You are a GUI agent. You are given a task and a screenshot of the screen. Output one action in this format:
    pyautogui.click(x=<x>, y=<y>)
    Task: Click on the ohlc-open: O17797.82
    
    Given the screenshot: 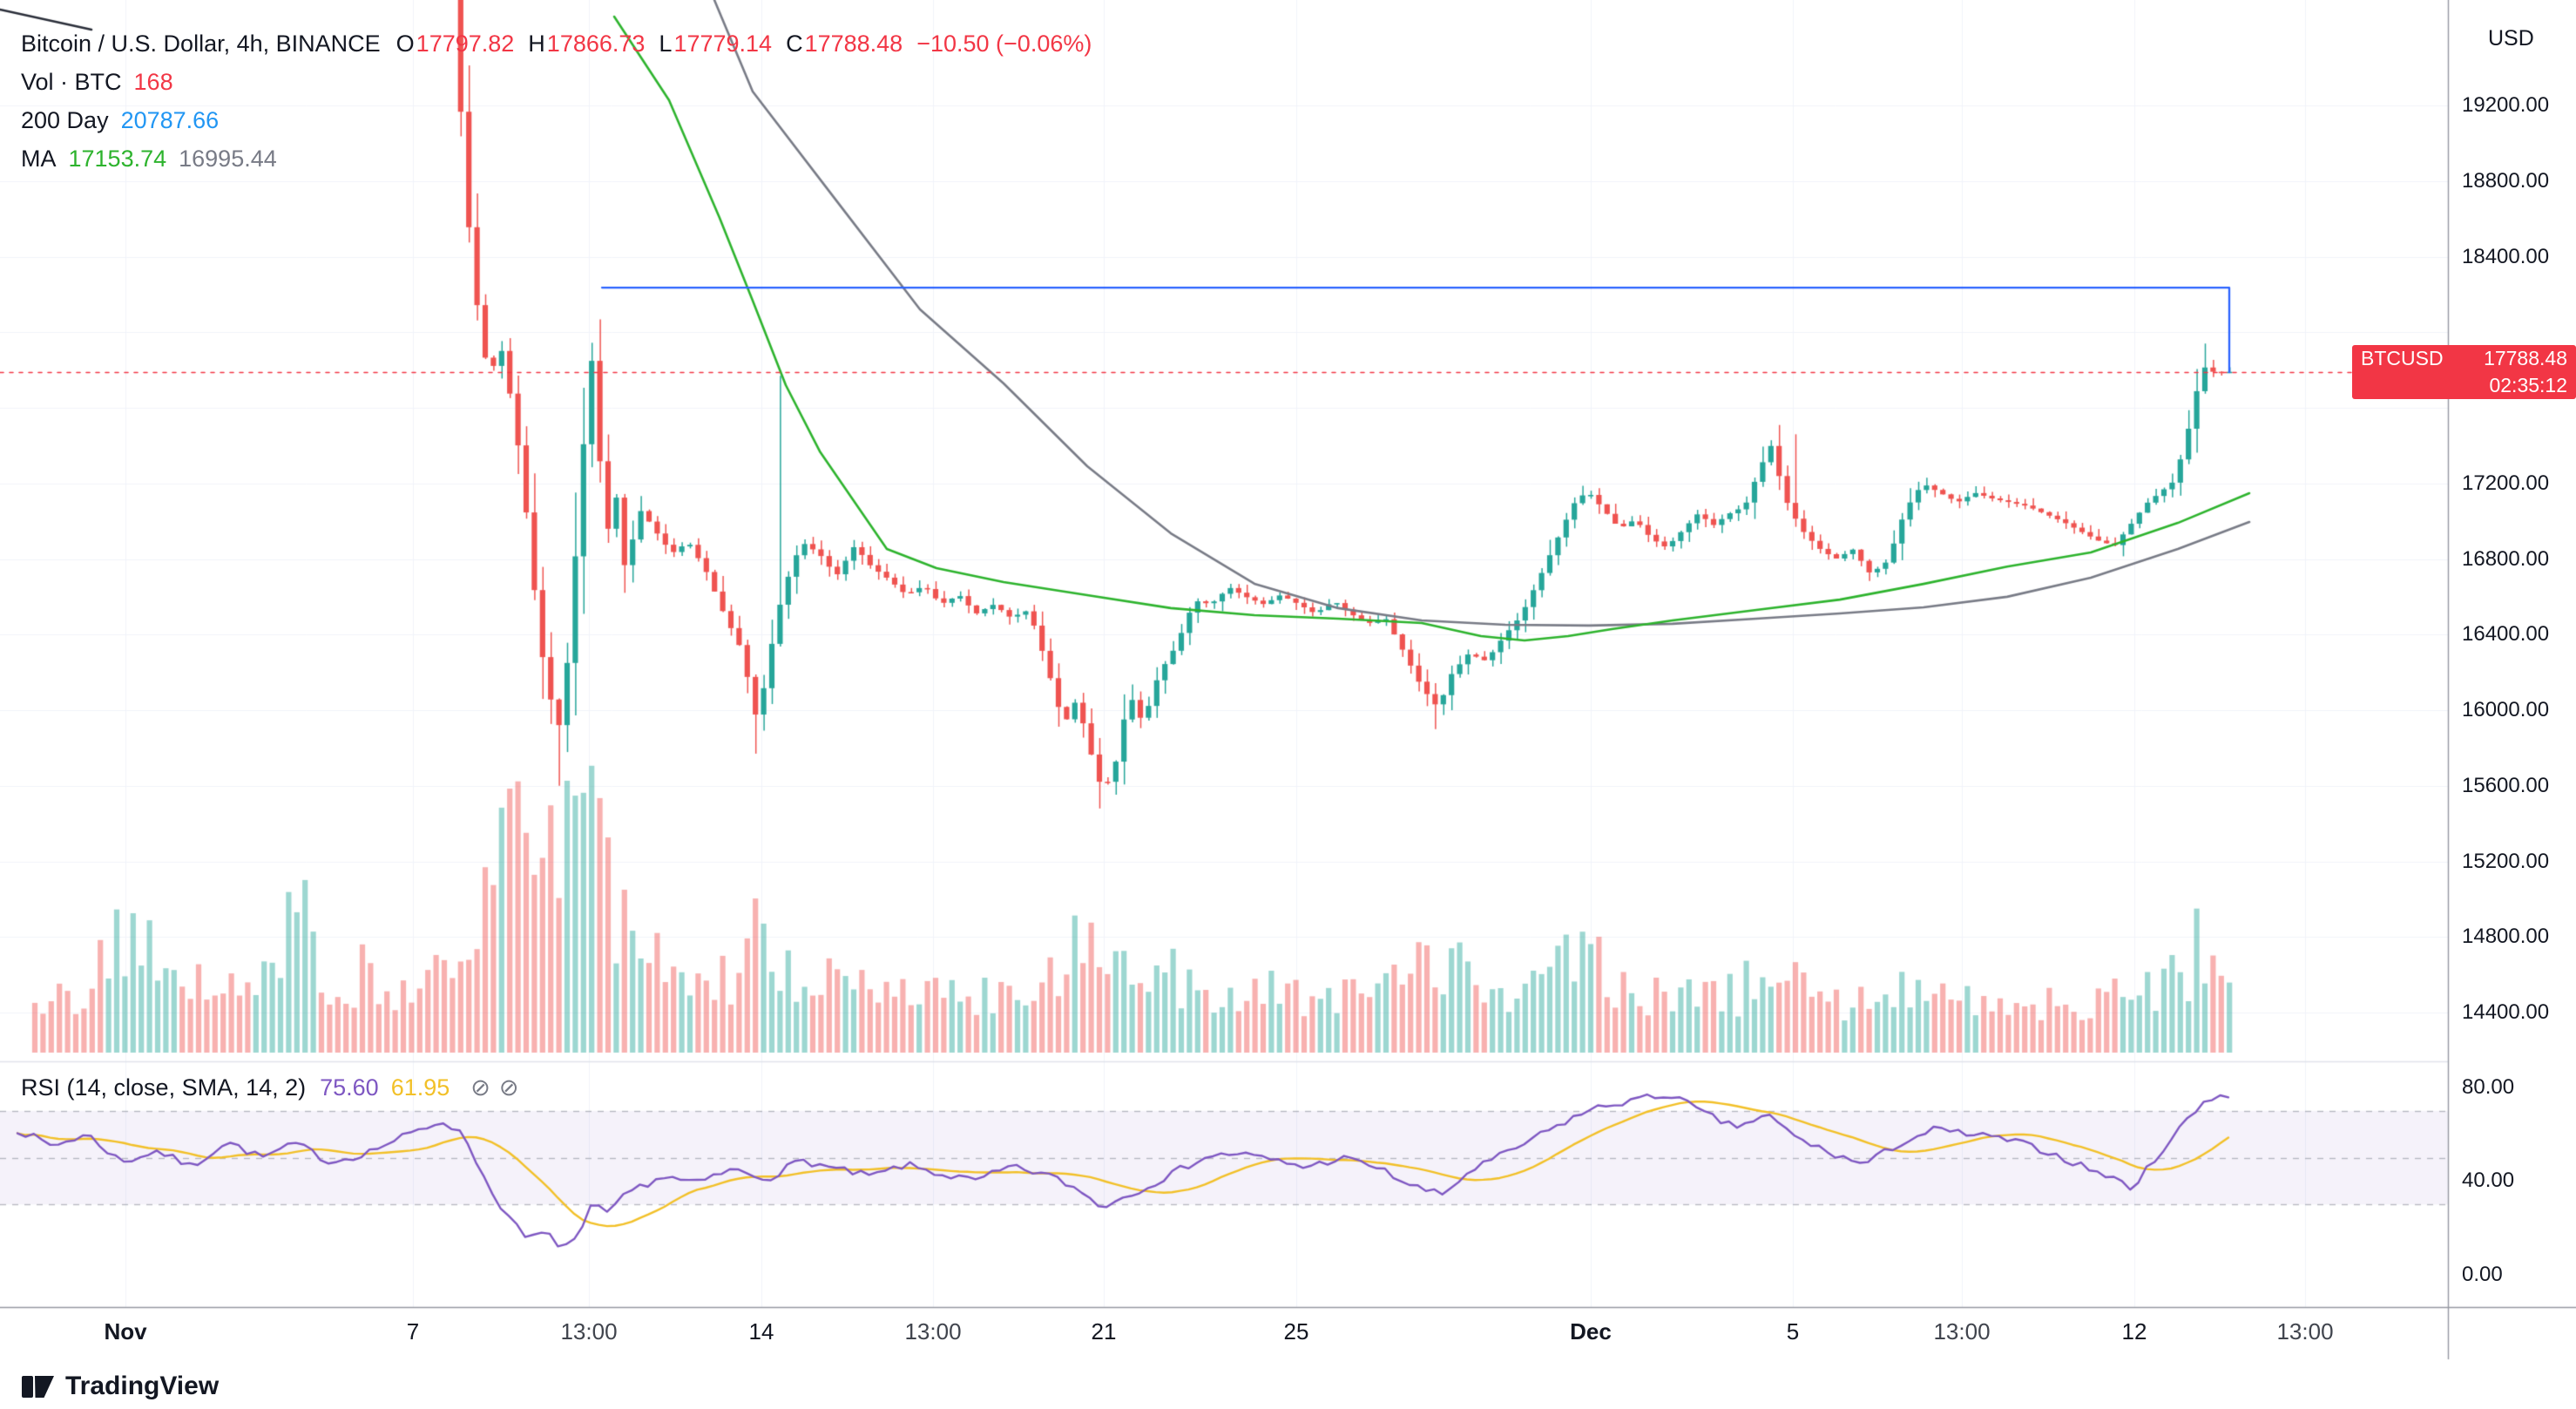 What is the action you would take?
    pyautogui.click(x=455, y=44)
    